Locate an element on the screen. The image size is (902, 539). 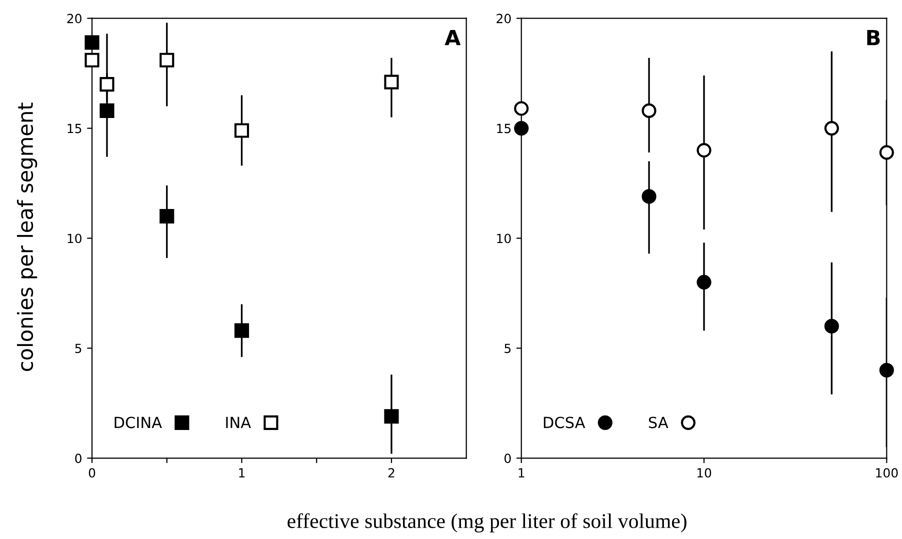
legend-label: DCINA is located at coordinates (138, 422).